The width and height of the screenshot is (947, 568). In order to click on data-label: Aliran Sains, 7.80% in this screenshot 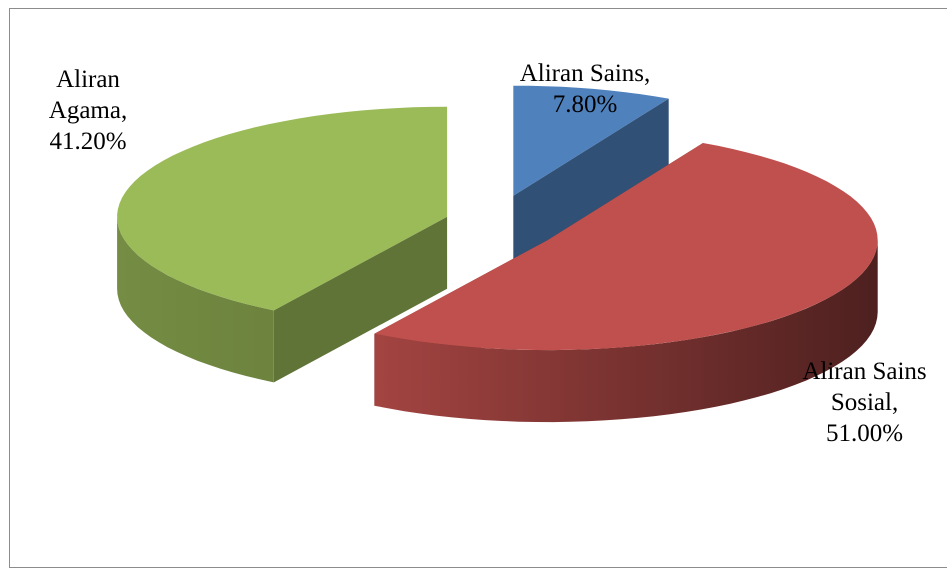, I will do `click(585, 89)`.